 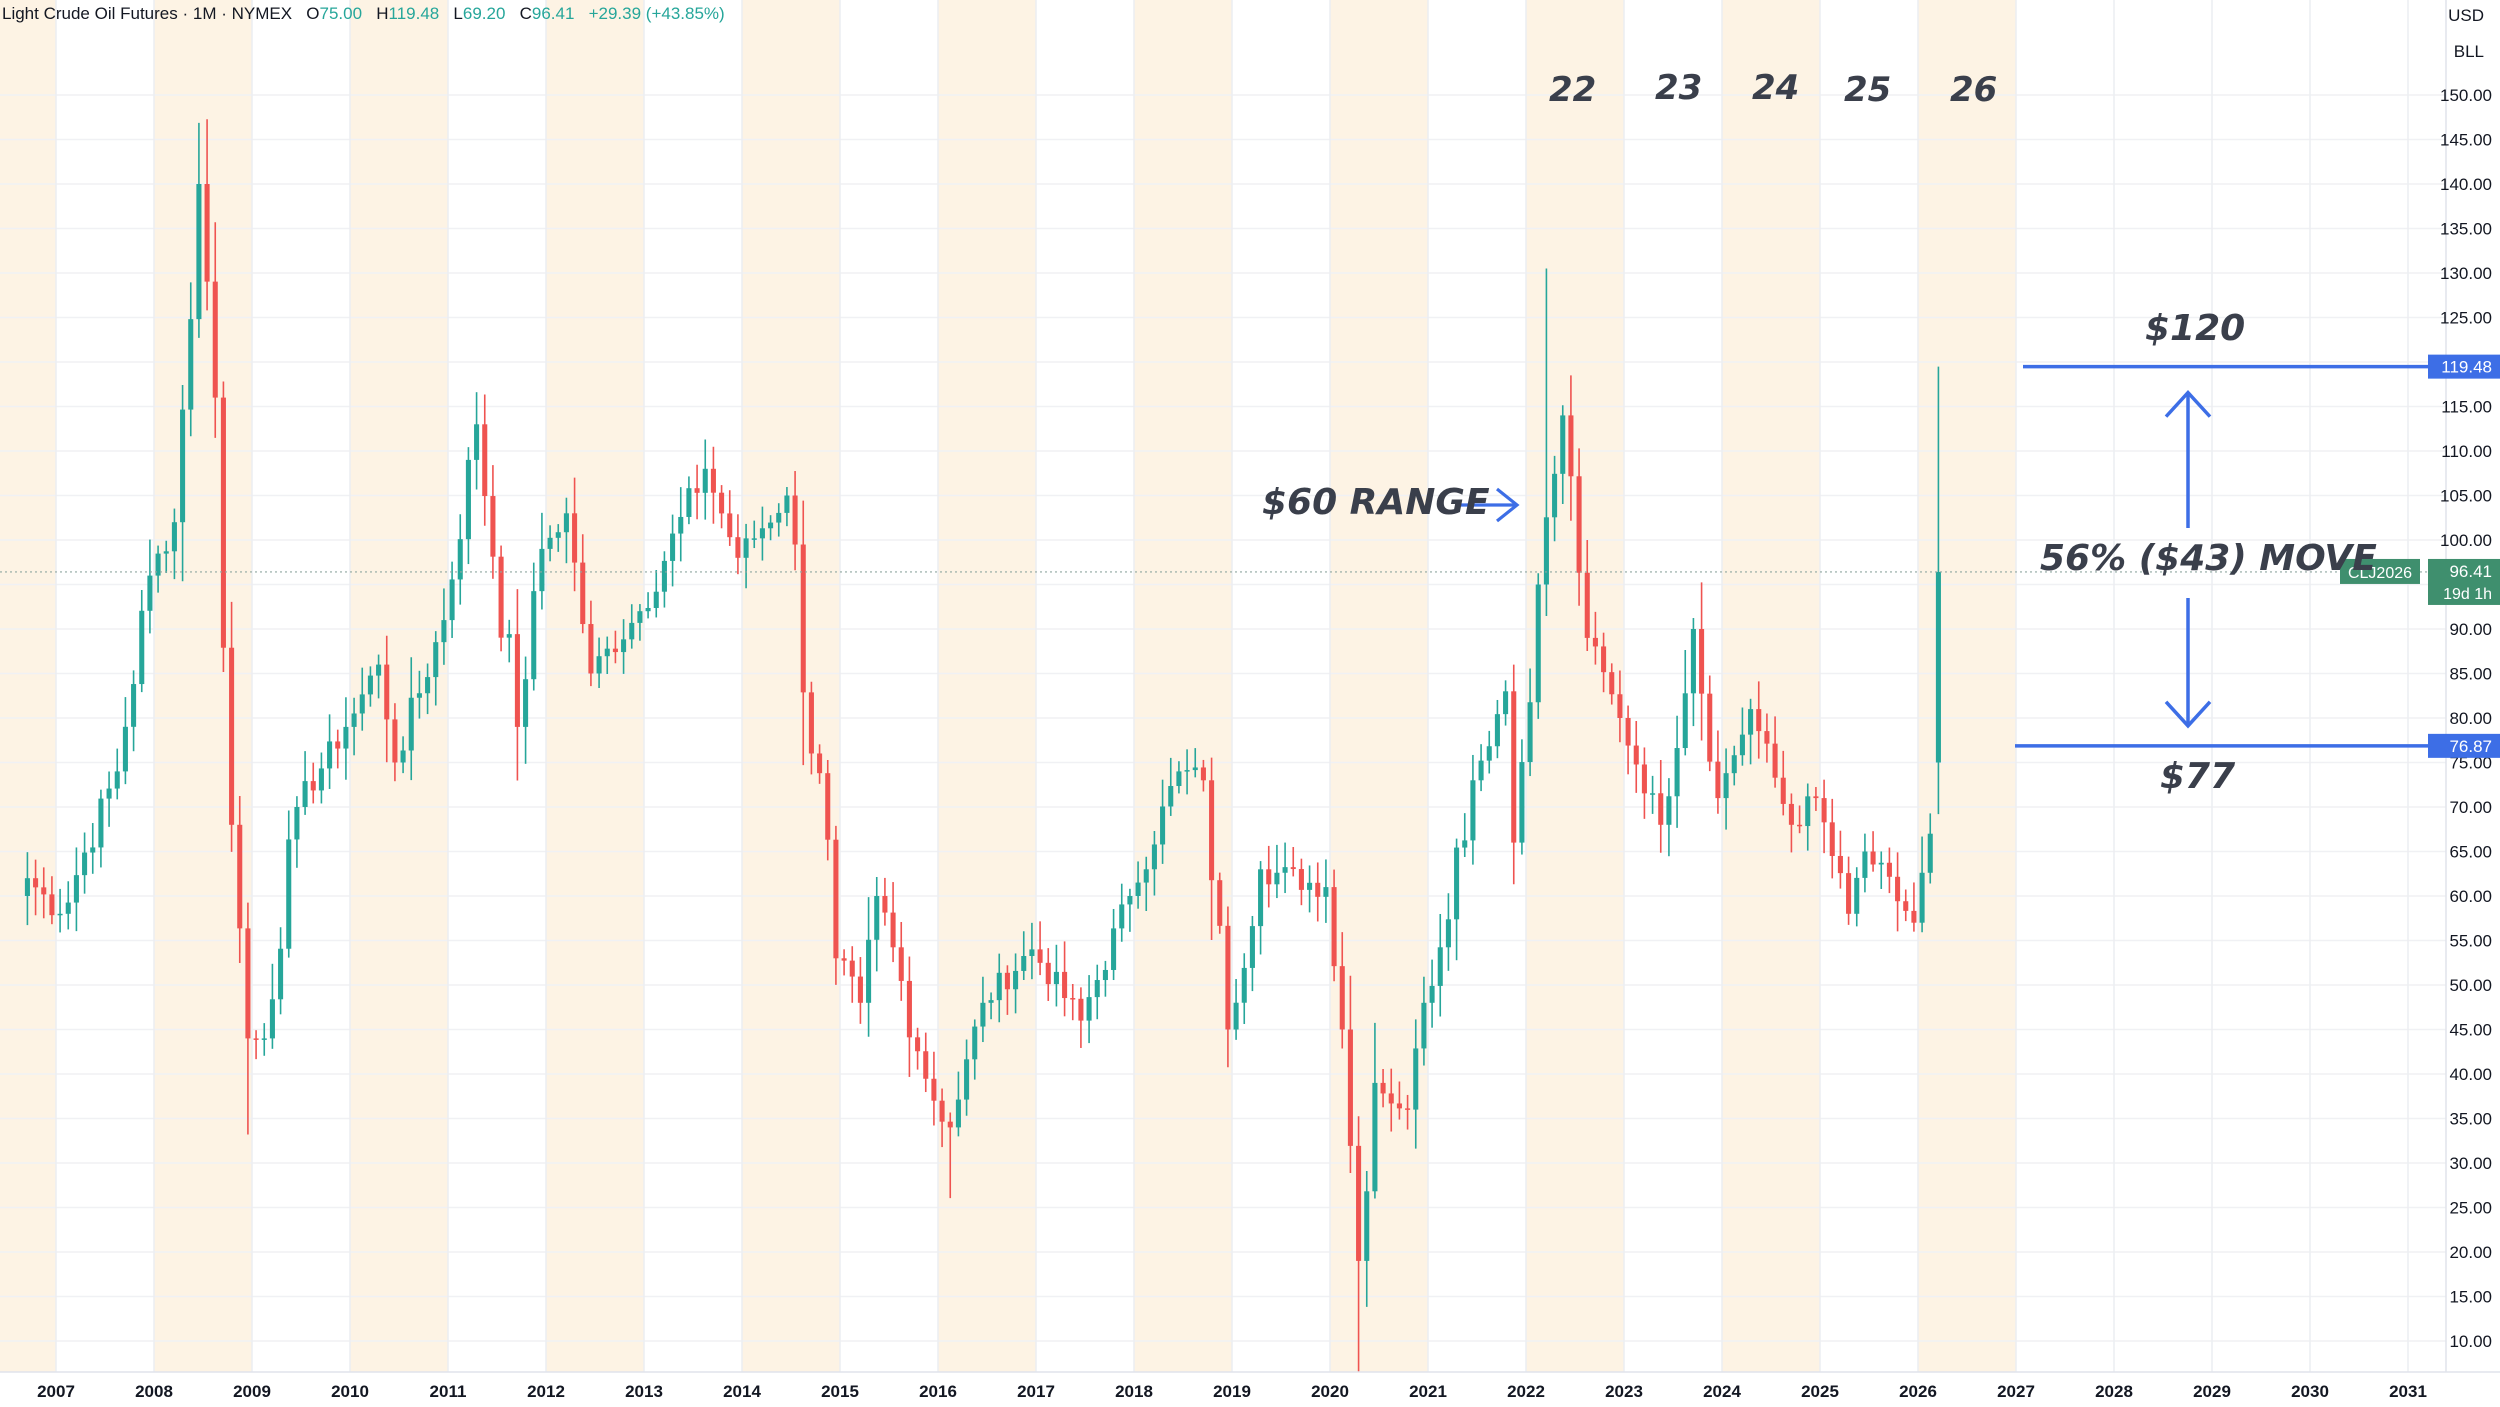 What do you see at coordinates (2016, 1391) in the screenshot?
I see `time-tick-label: 2027` at bounding box center [2016, 1391].